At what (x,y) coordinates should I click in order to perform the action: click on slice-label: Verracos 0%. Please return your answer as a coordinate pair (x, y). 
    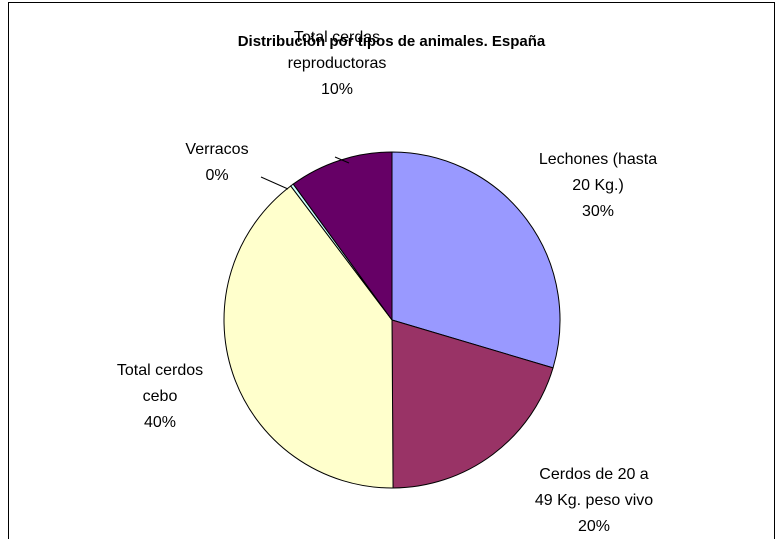
    Looking at the image, I should click on (217, 163).